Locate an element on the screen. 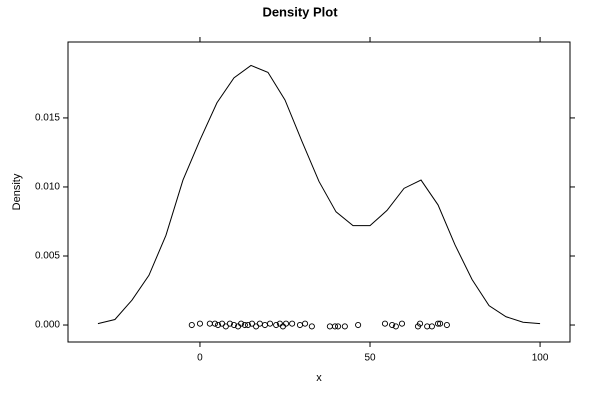 The image size is (600, 400). y-axis-label: Density is located at coordinates (17, 191).